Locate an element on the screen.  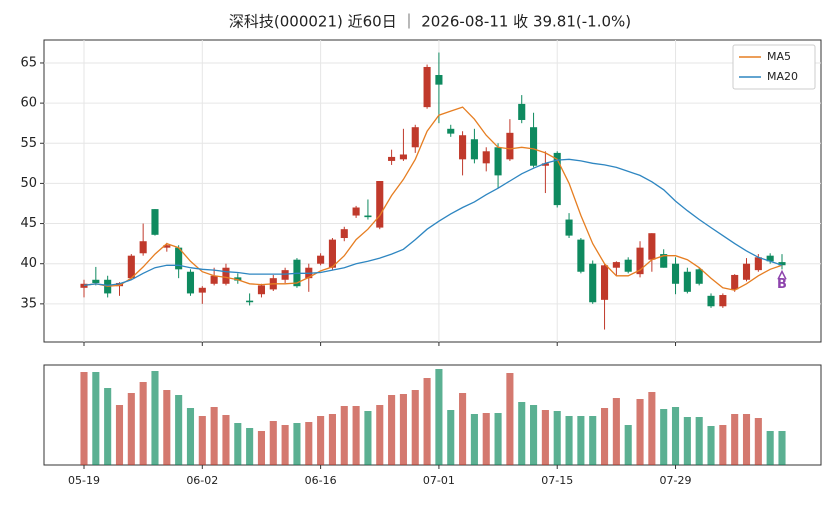
y-tick-label: 40 is located at coordinates (28, 263).